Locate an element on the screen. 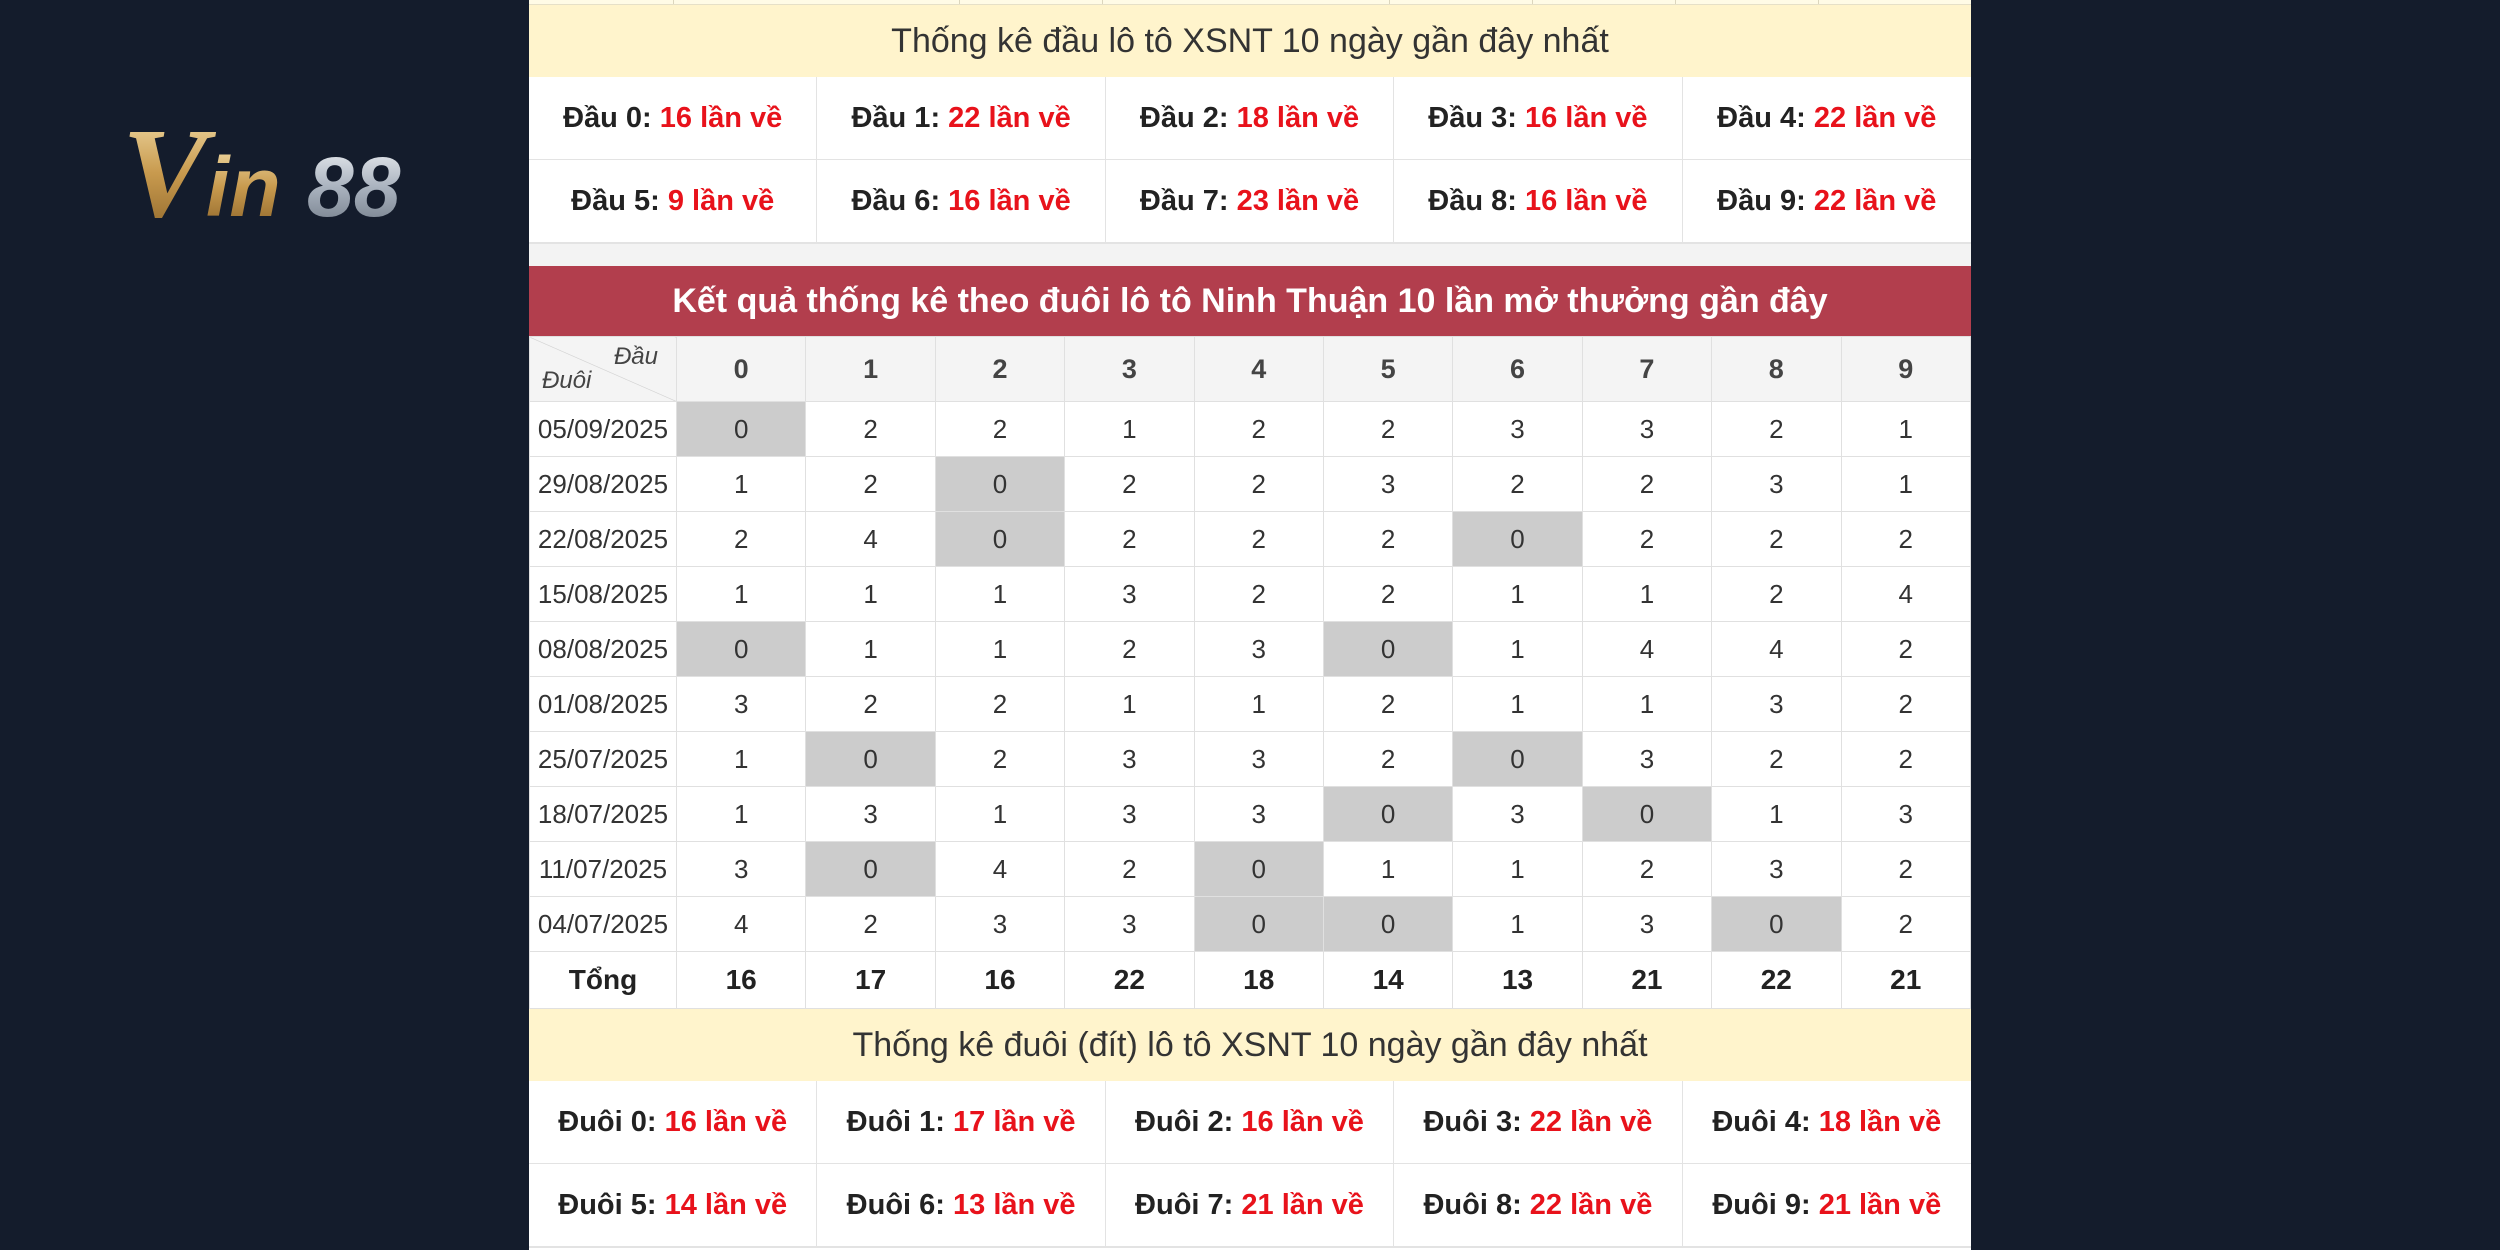 The image size is (2500, 1250). total-cell: 14 is located at coordinates (1388, 980).